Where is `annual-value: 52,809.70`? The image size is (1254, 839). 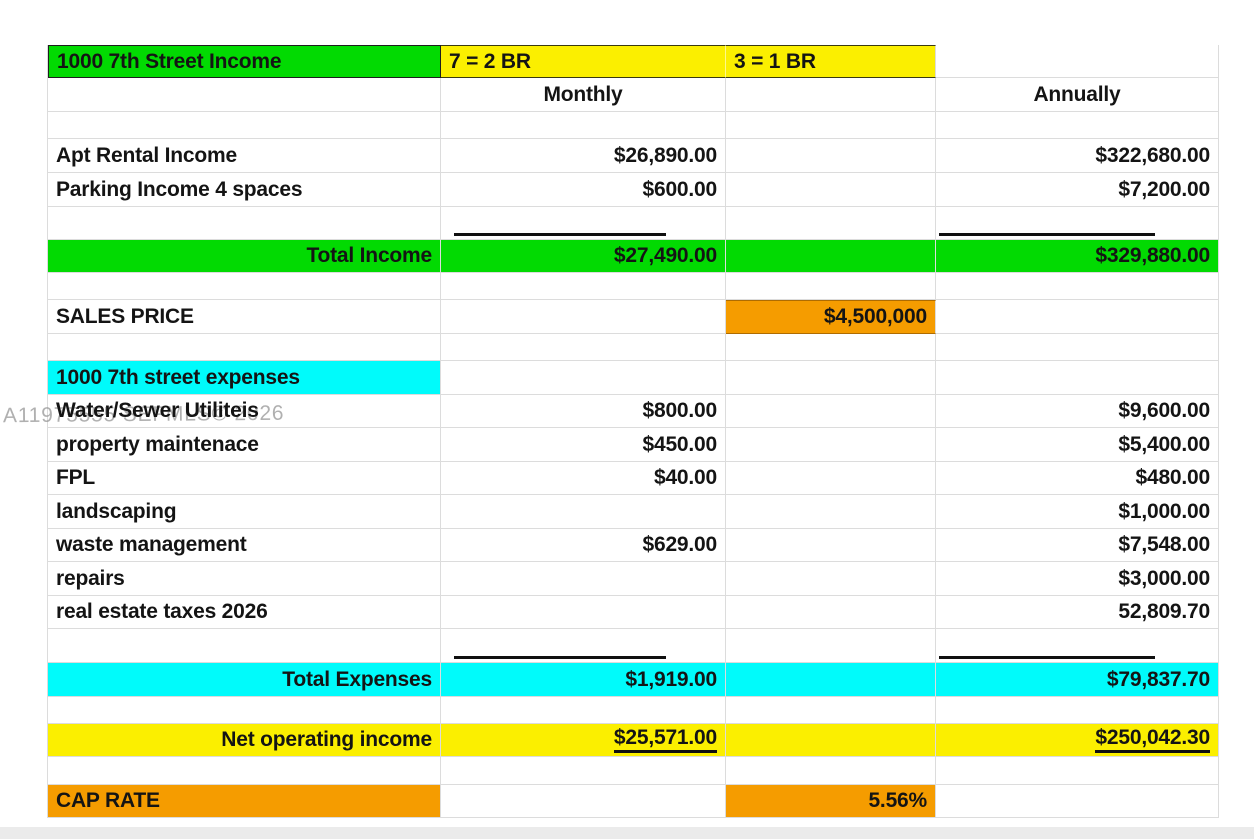 annual-value: 52,809.70 is located at coordinates (1077, 612).